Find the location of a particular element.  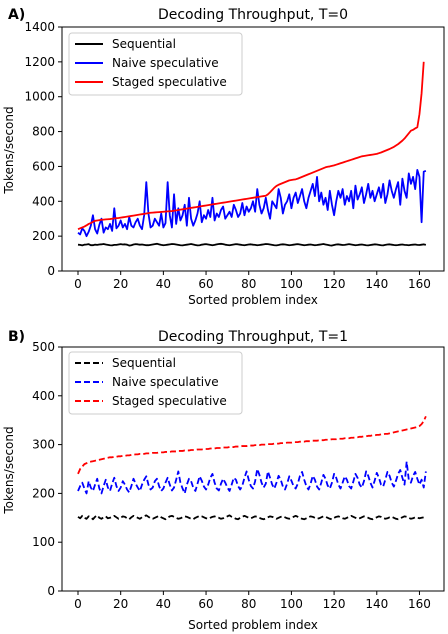

panel-b-label: B) is located at coordinates (16, 337).